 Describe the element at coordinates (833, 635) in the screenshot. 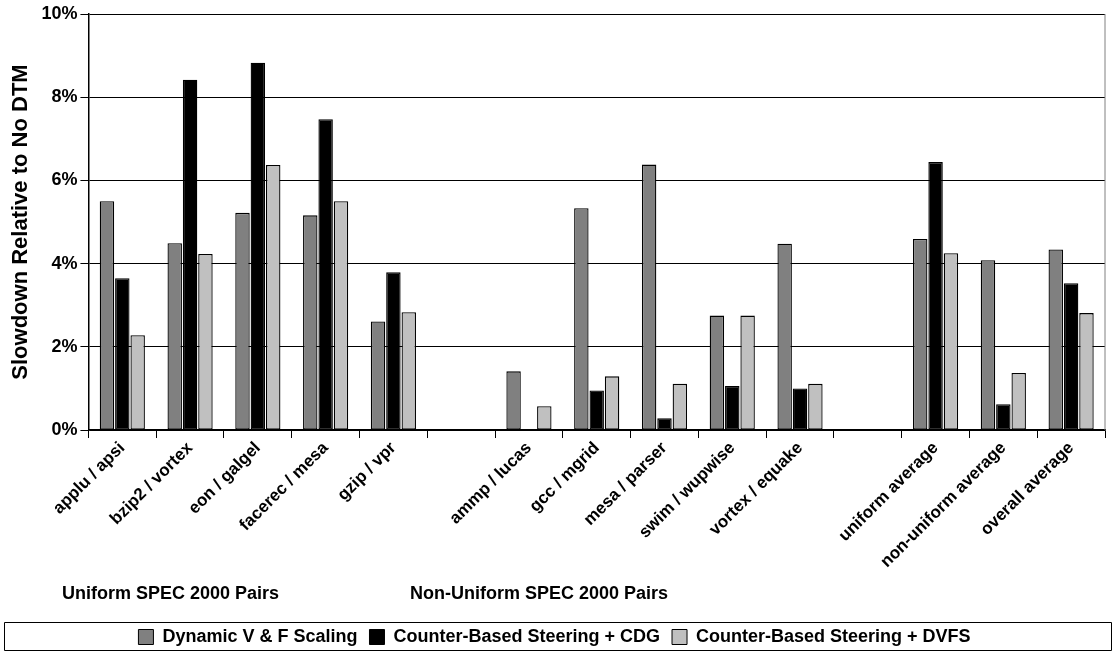

I see `legend-label: Counter-Based Steering + DVFS` at that location.